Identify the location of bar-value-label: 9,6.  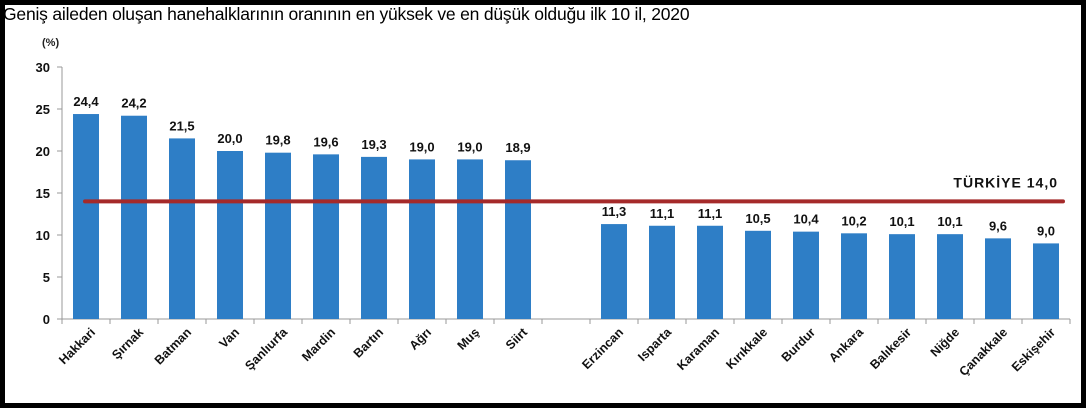
(998, 225).